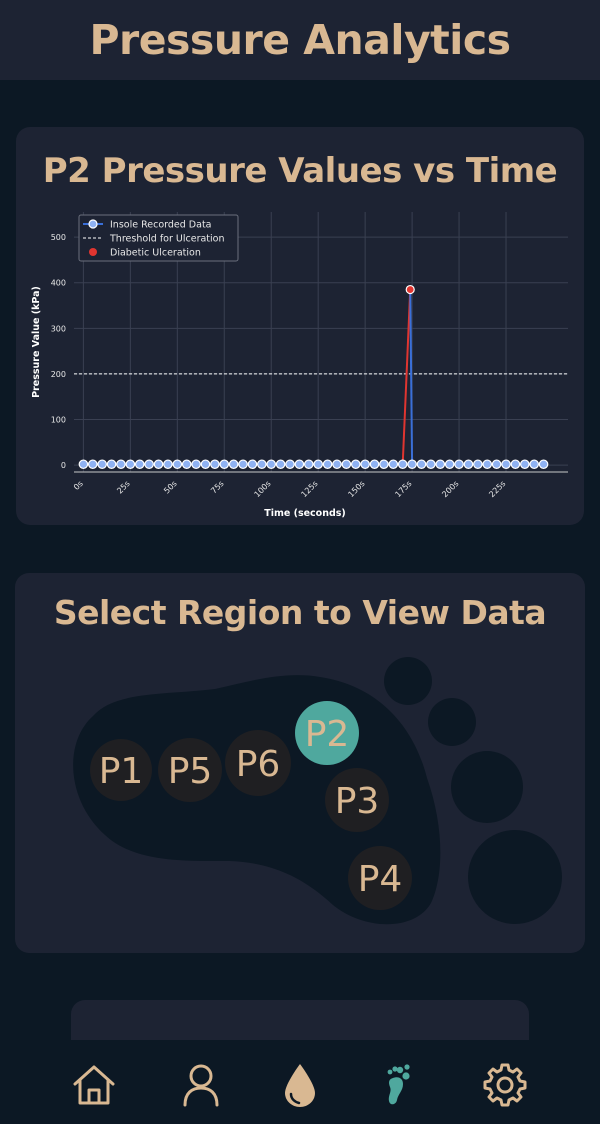  I want to click on drop-icon, so click(300, 1085).